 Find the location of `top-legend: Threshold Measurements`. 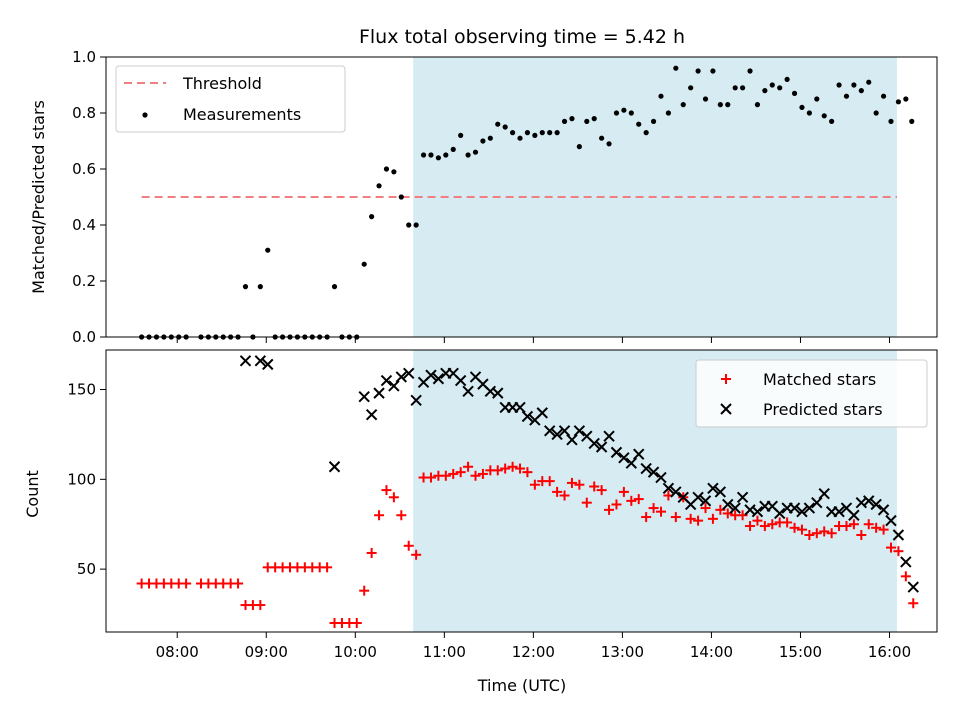

top-legend: Threshold Measurements is located at coordinates (230, 99).